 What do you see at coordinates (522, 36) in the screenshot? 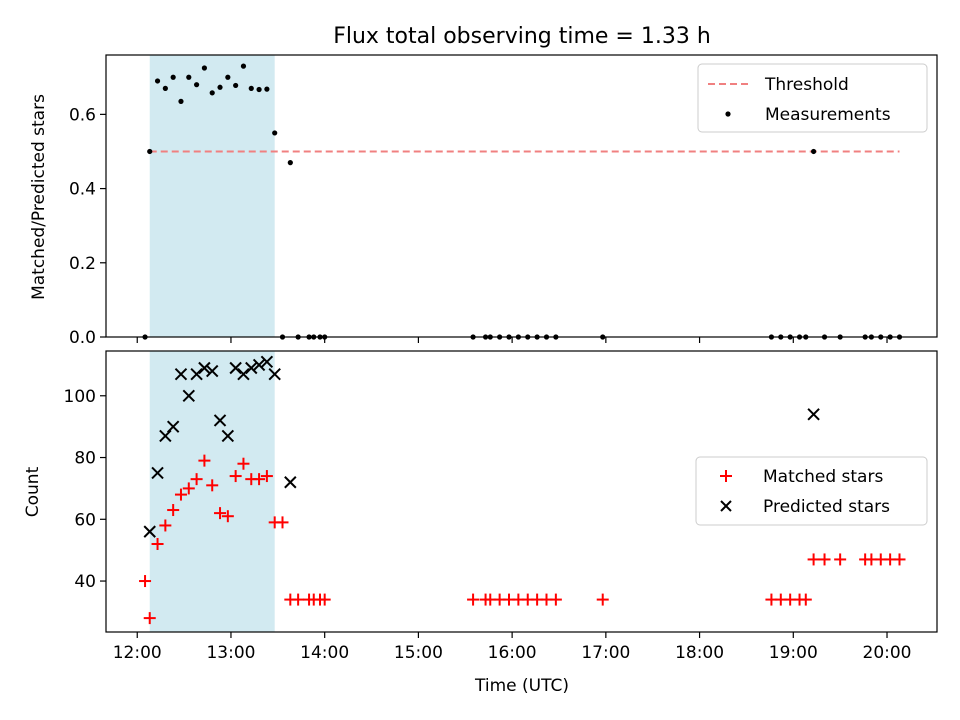
I see `chart-title: Flux total observing time = 1.33 h` at bounding box center [522, 36].